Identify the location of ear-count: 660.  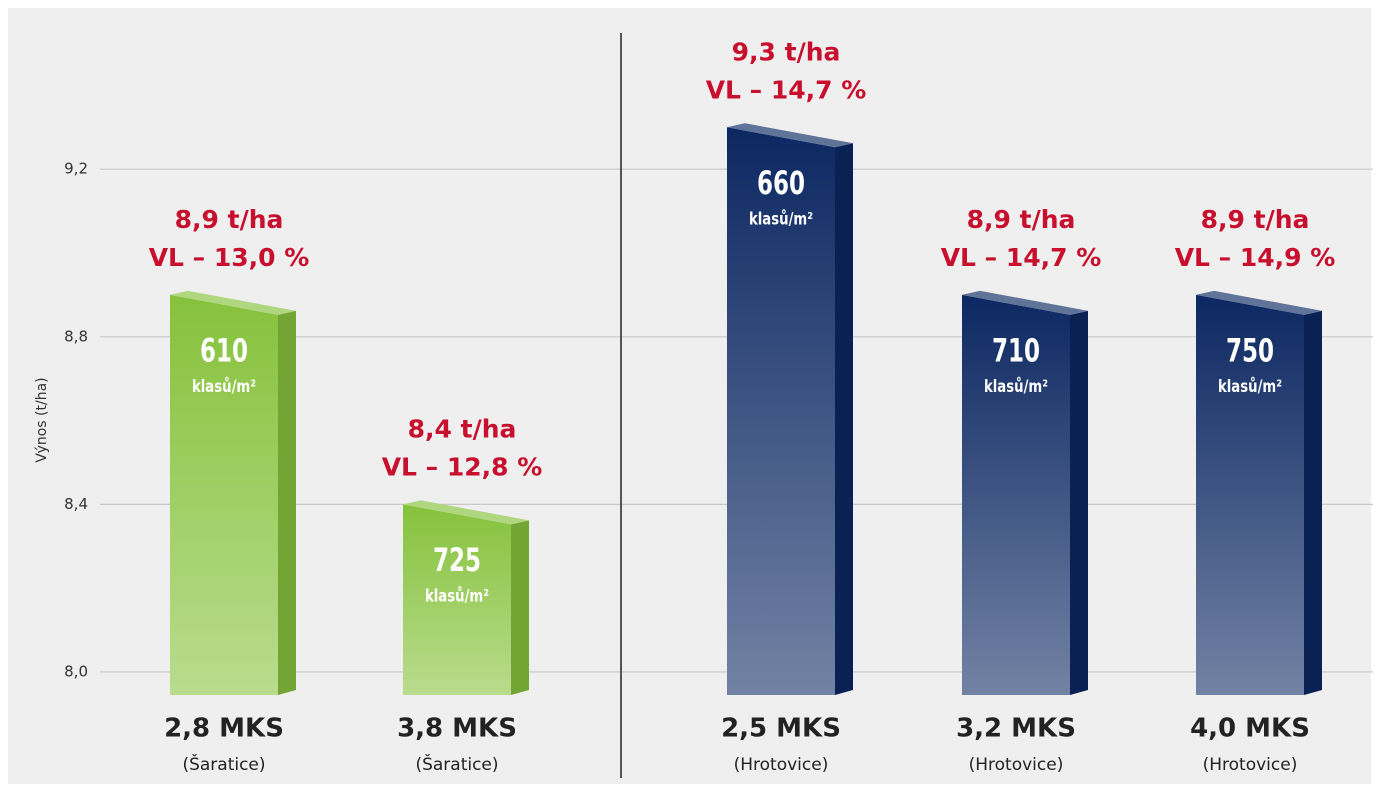
(781, 183).